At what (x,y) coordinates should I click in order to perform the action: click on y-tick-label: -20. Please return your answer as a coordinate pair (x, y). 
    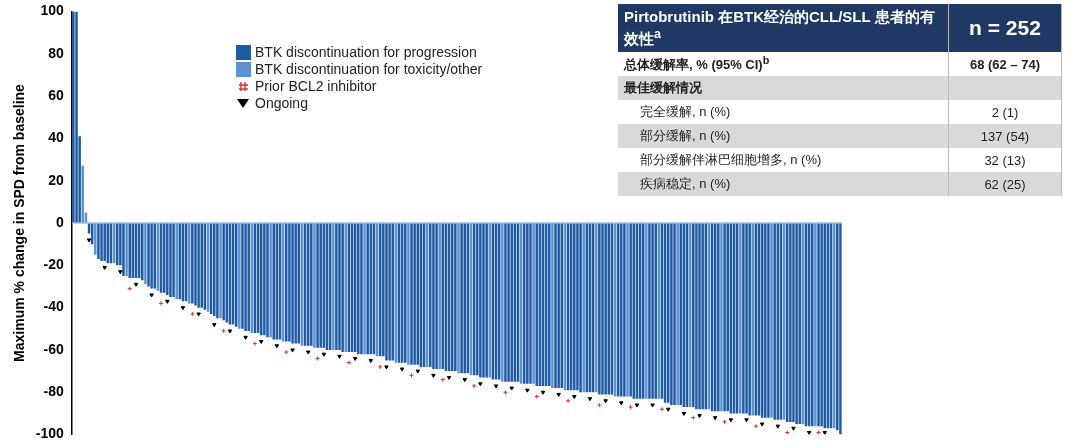
    Looking at the image, I should click on (54, 264).